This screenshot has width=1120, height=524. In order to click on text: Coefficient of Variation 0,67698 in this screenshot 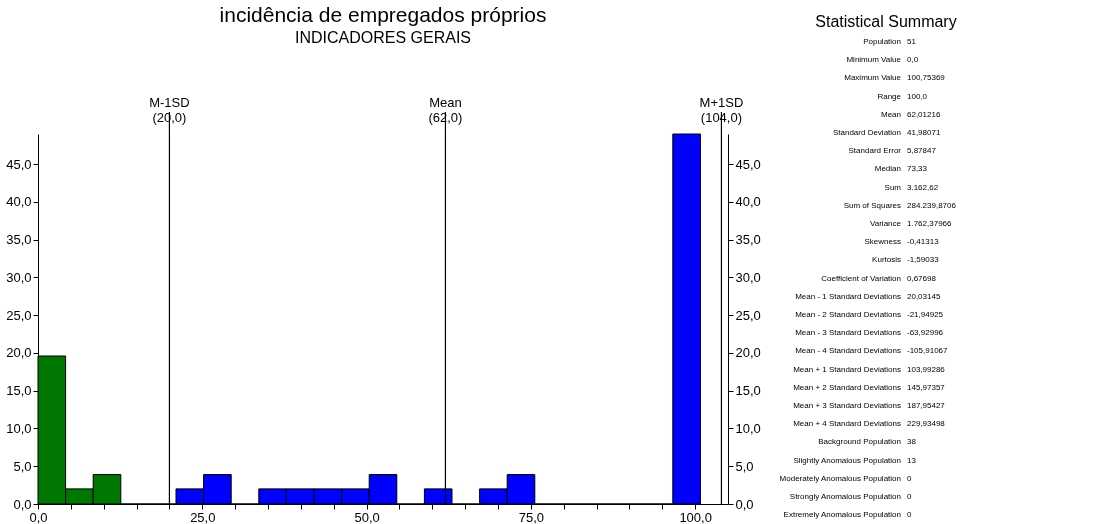, I will do `click(878, 278)`.